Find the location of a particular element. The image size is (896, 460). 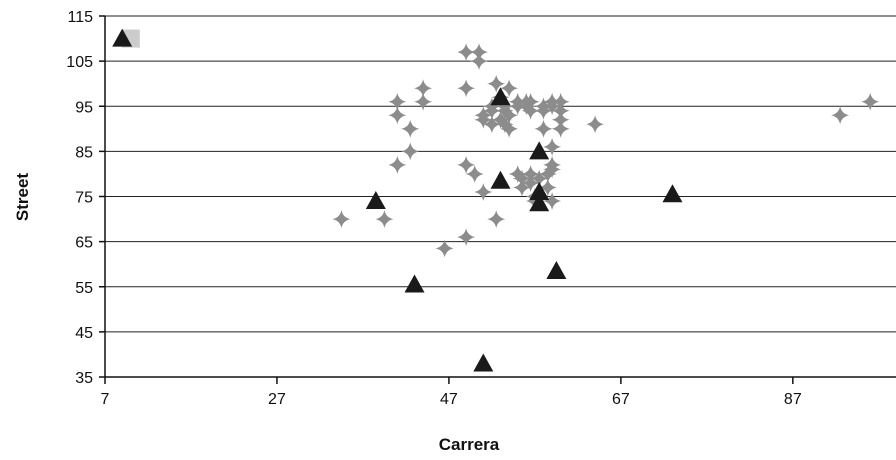

x-tick-label: 27 is located at coordinates (277, 399).